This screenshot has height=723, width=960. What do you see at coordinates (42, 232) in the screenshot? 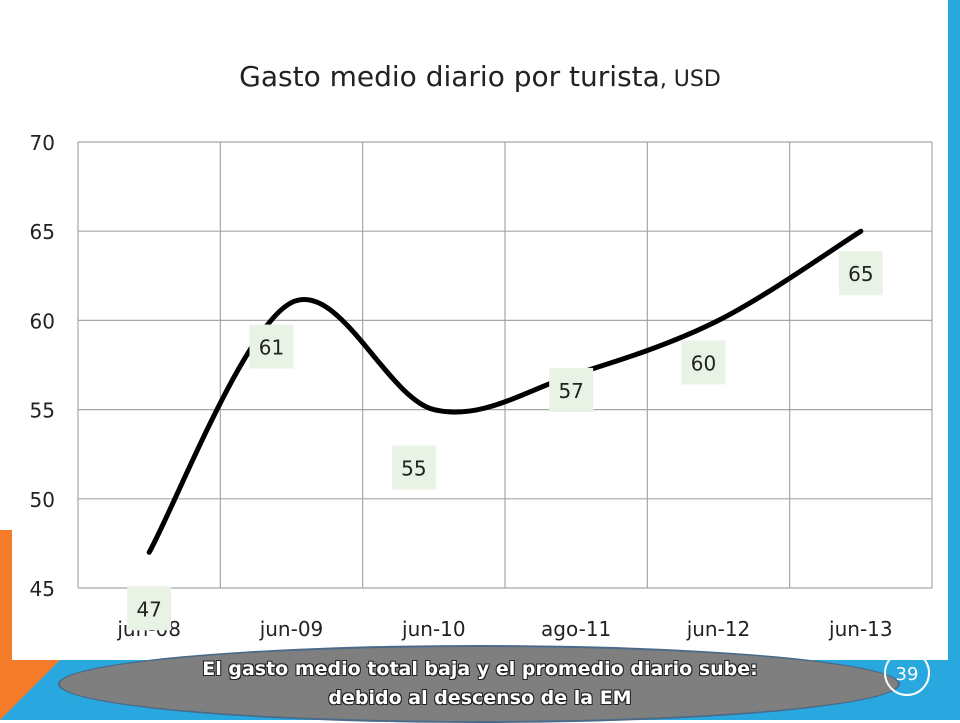
I see `y-tick-label: 65` at bounding box center [42, 232].